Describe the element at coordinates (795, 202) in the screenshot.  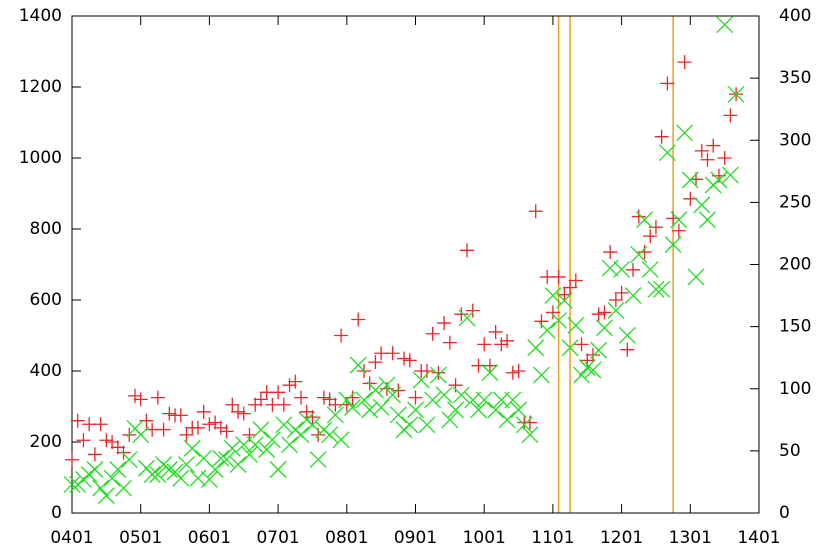
I see `y2-tick-label: 250` at that location.